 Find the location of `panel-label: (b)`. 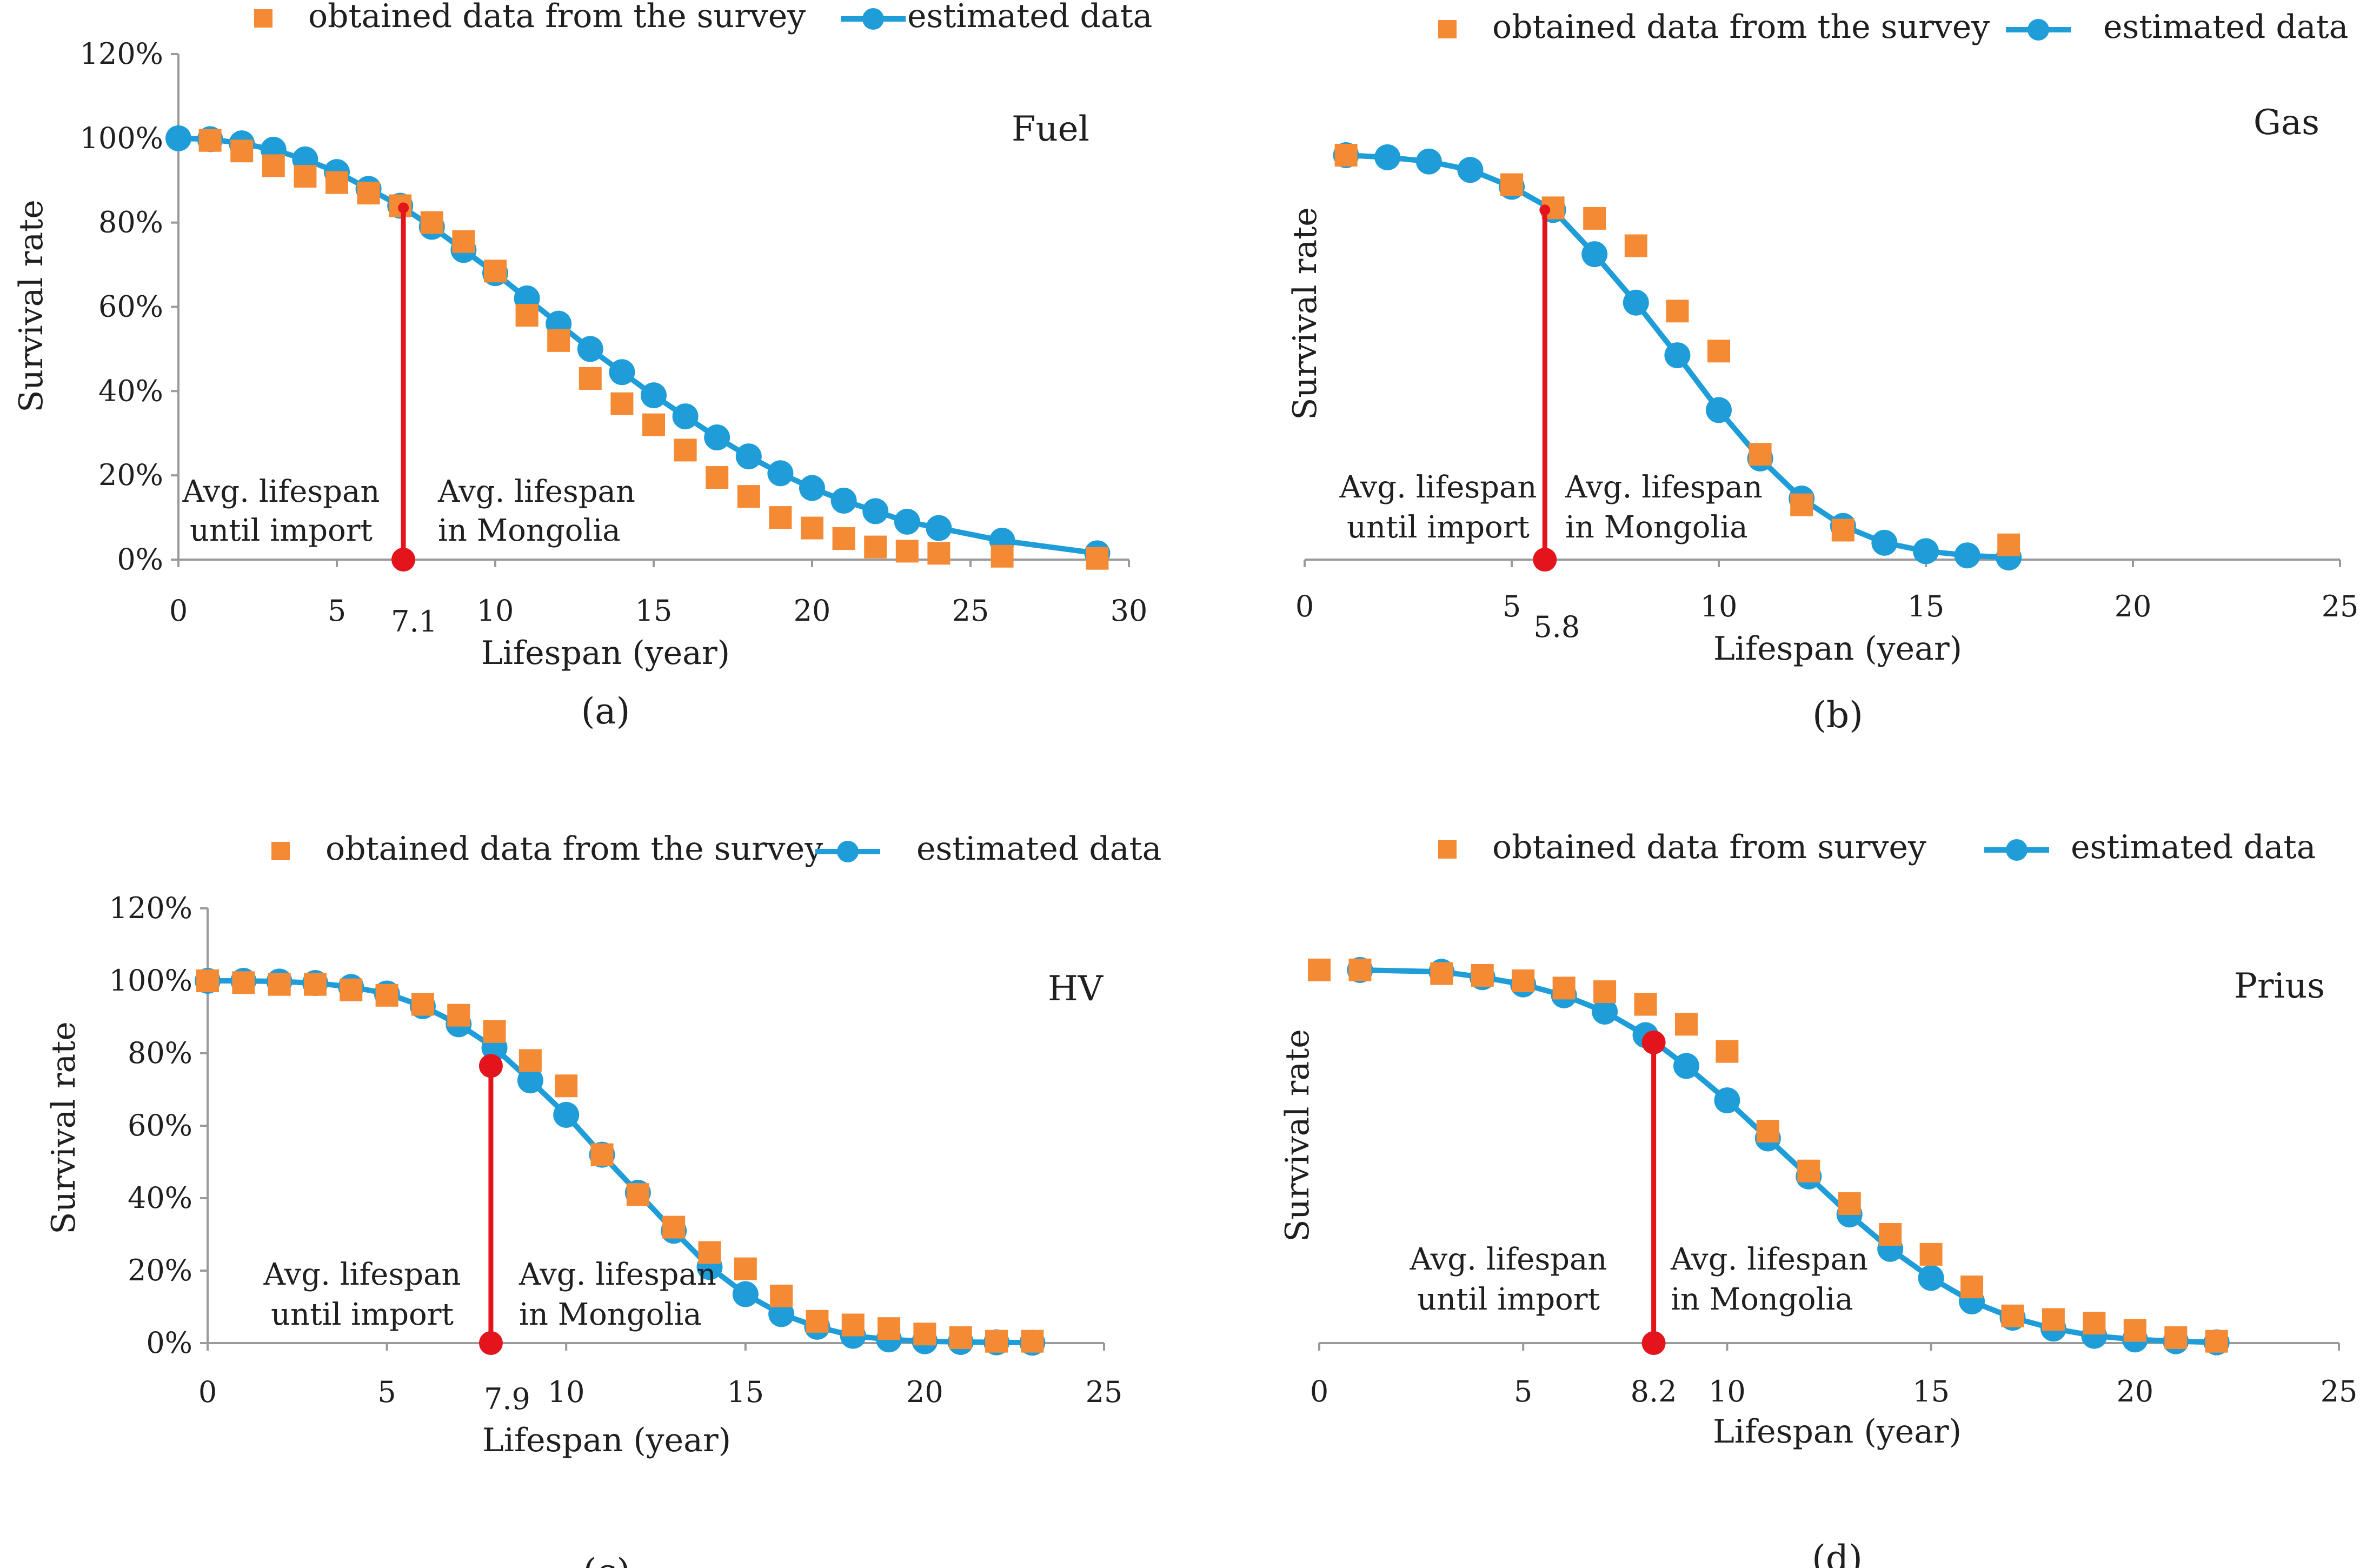

panel-label: (b) is located at coordinates (1837, 715).